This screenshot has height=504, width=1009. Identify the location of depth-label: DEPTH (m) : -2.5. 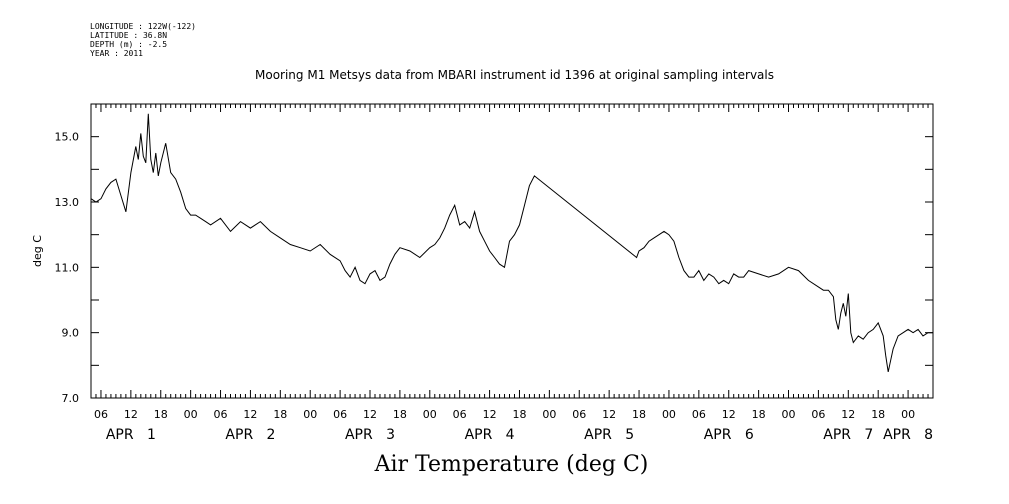
(129, 44).